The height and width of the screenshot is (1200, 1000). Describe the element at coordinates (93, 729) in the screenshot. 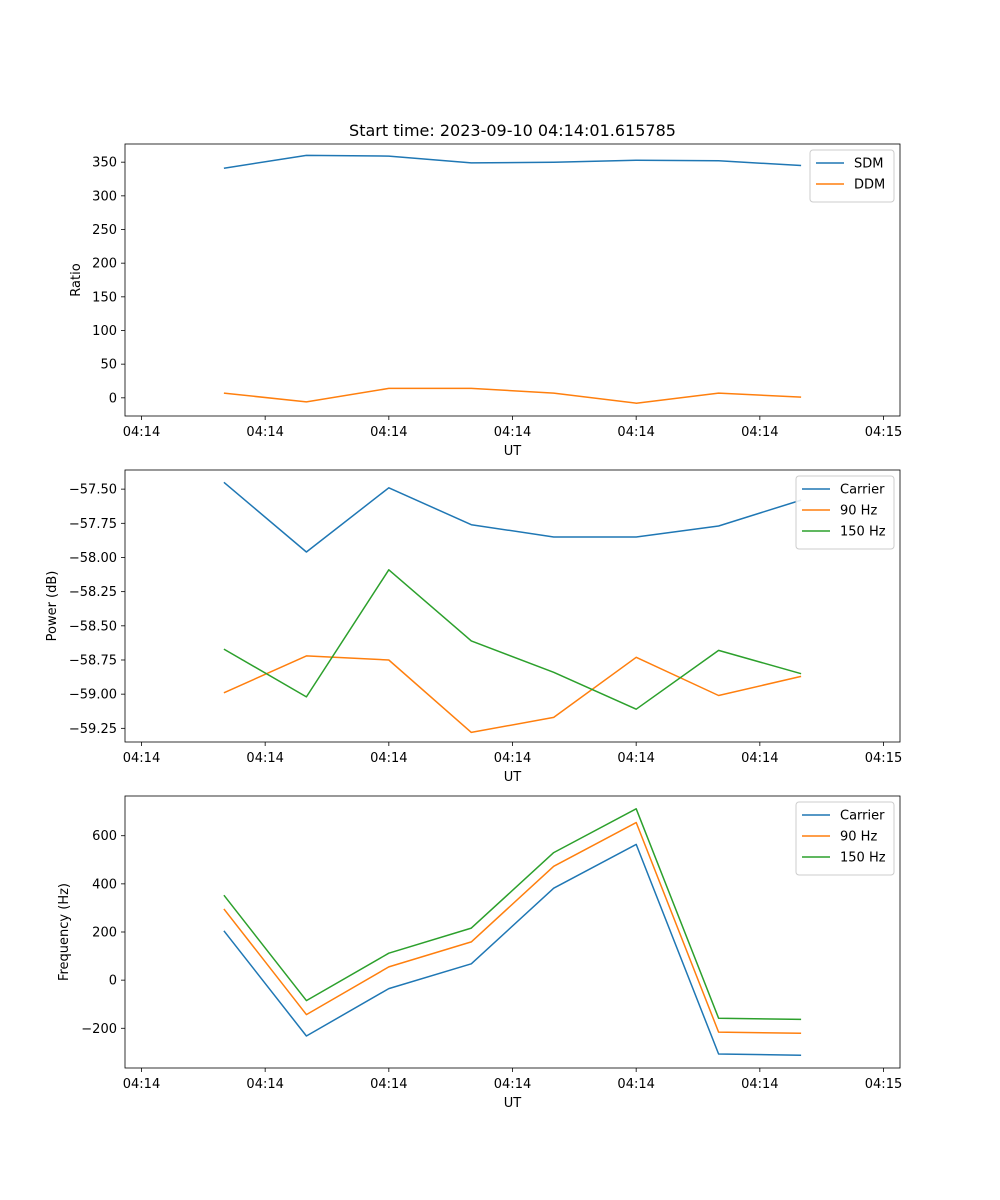

I see `y-tick-label: −59.25` at that location.